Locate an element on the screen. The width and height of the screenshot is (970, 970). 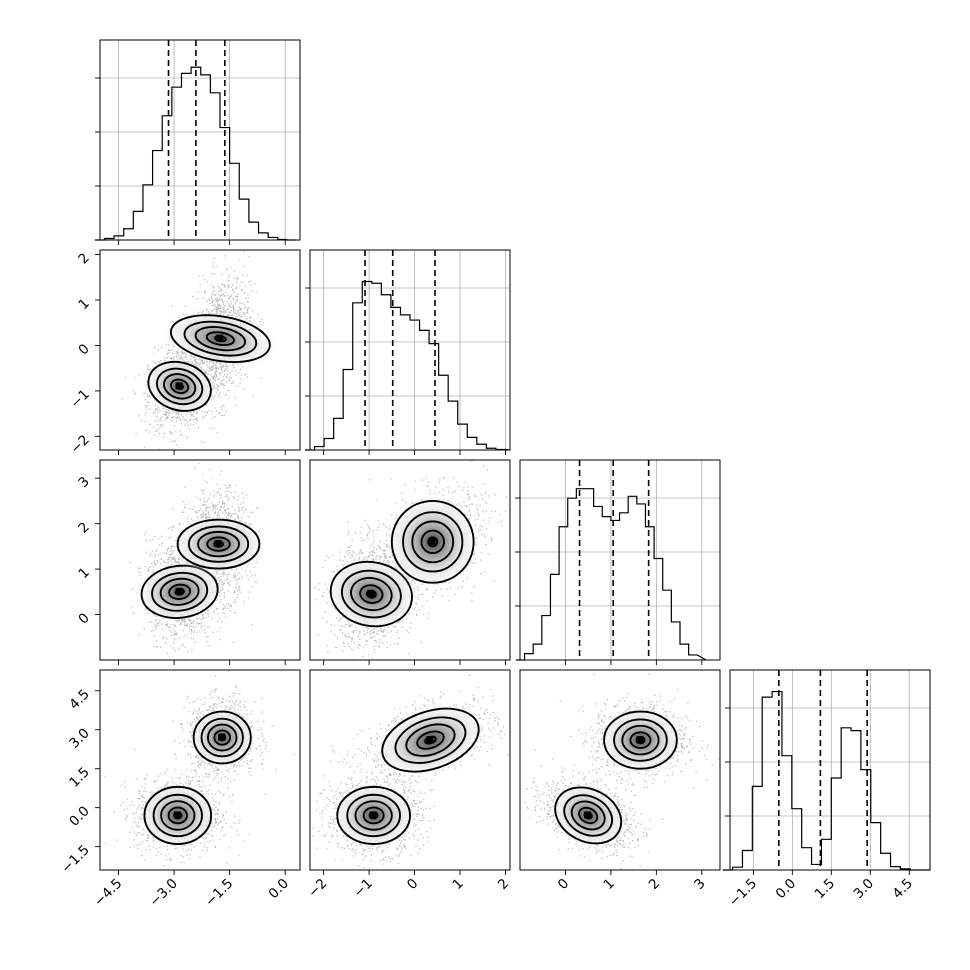
density-contour is located at coordinates (220, 339).